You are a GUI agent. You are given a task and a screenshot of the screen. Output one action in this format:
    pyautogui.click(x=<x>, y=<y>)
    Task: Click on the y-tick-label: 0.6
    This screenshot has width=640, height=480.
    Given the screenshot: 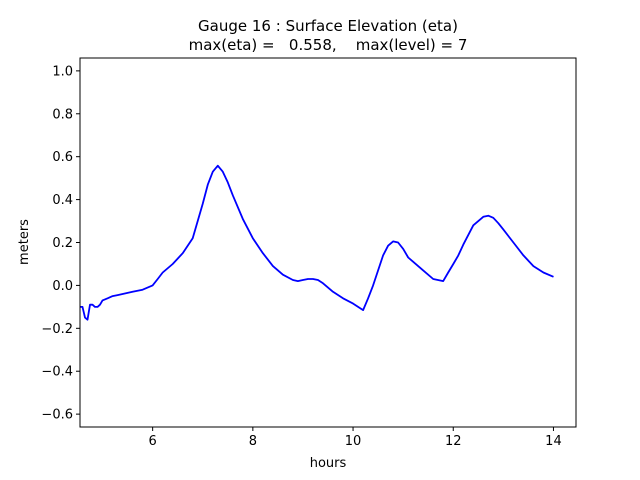 What is the action you would take?
    pyautogui.click(x=62, y=157)
    